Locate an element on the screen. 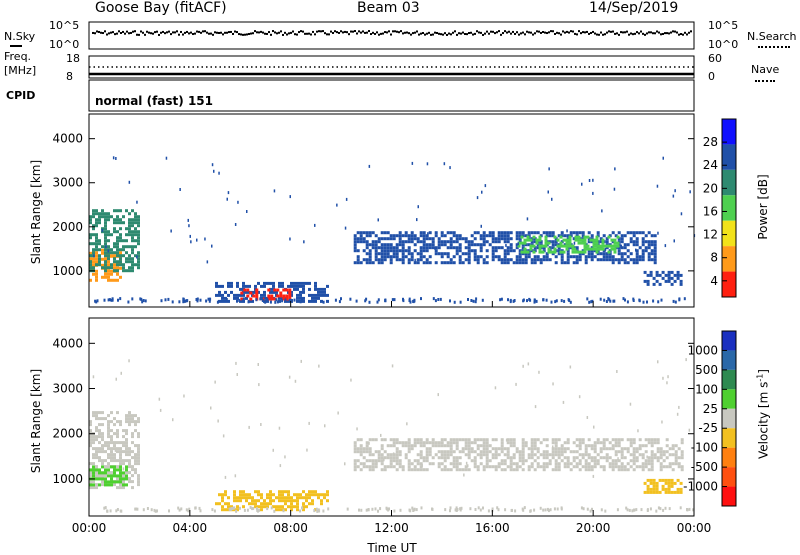 The height and width of the screenshot is (555, 800). colorbar-segment is located at coordinates (729, 399).